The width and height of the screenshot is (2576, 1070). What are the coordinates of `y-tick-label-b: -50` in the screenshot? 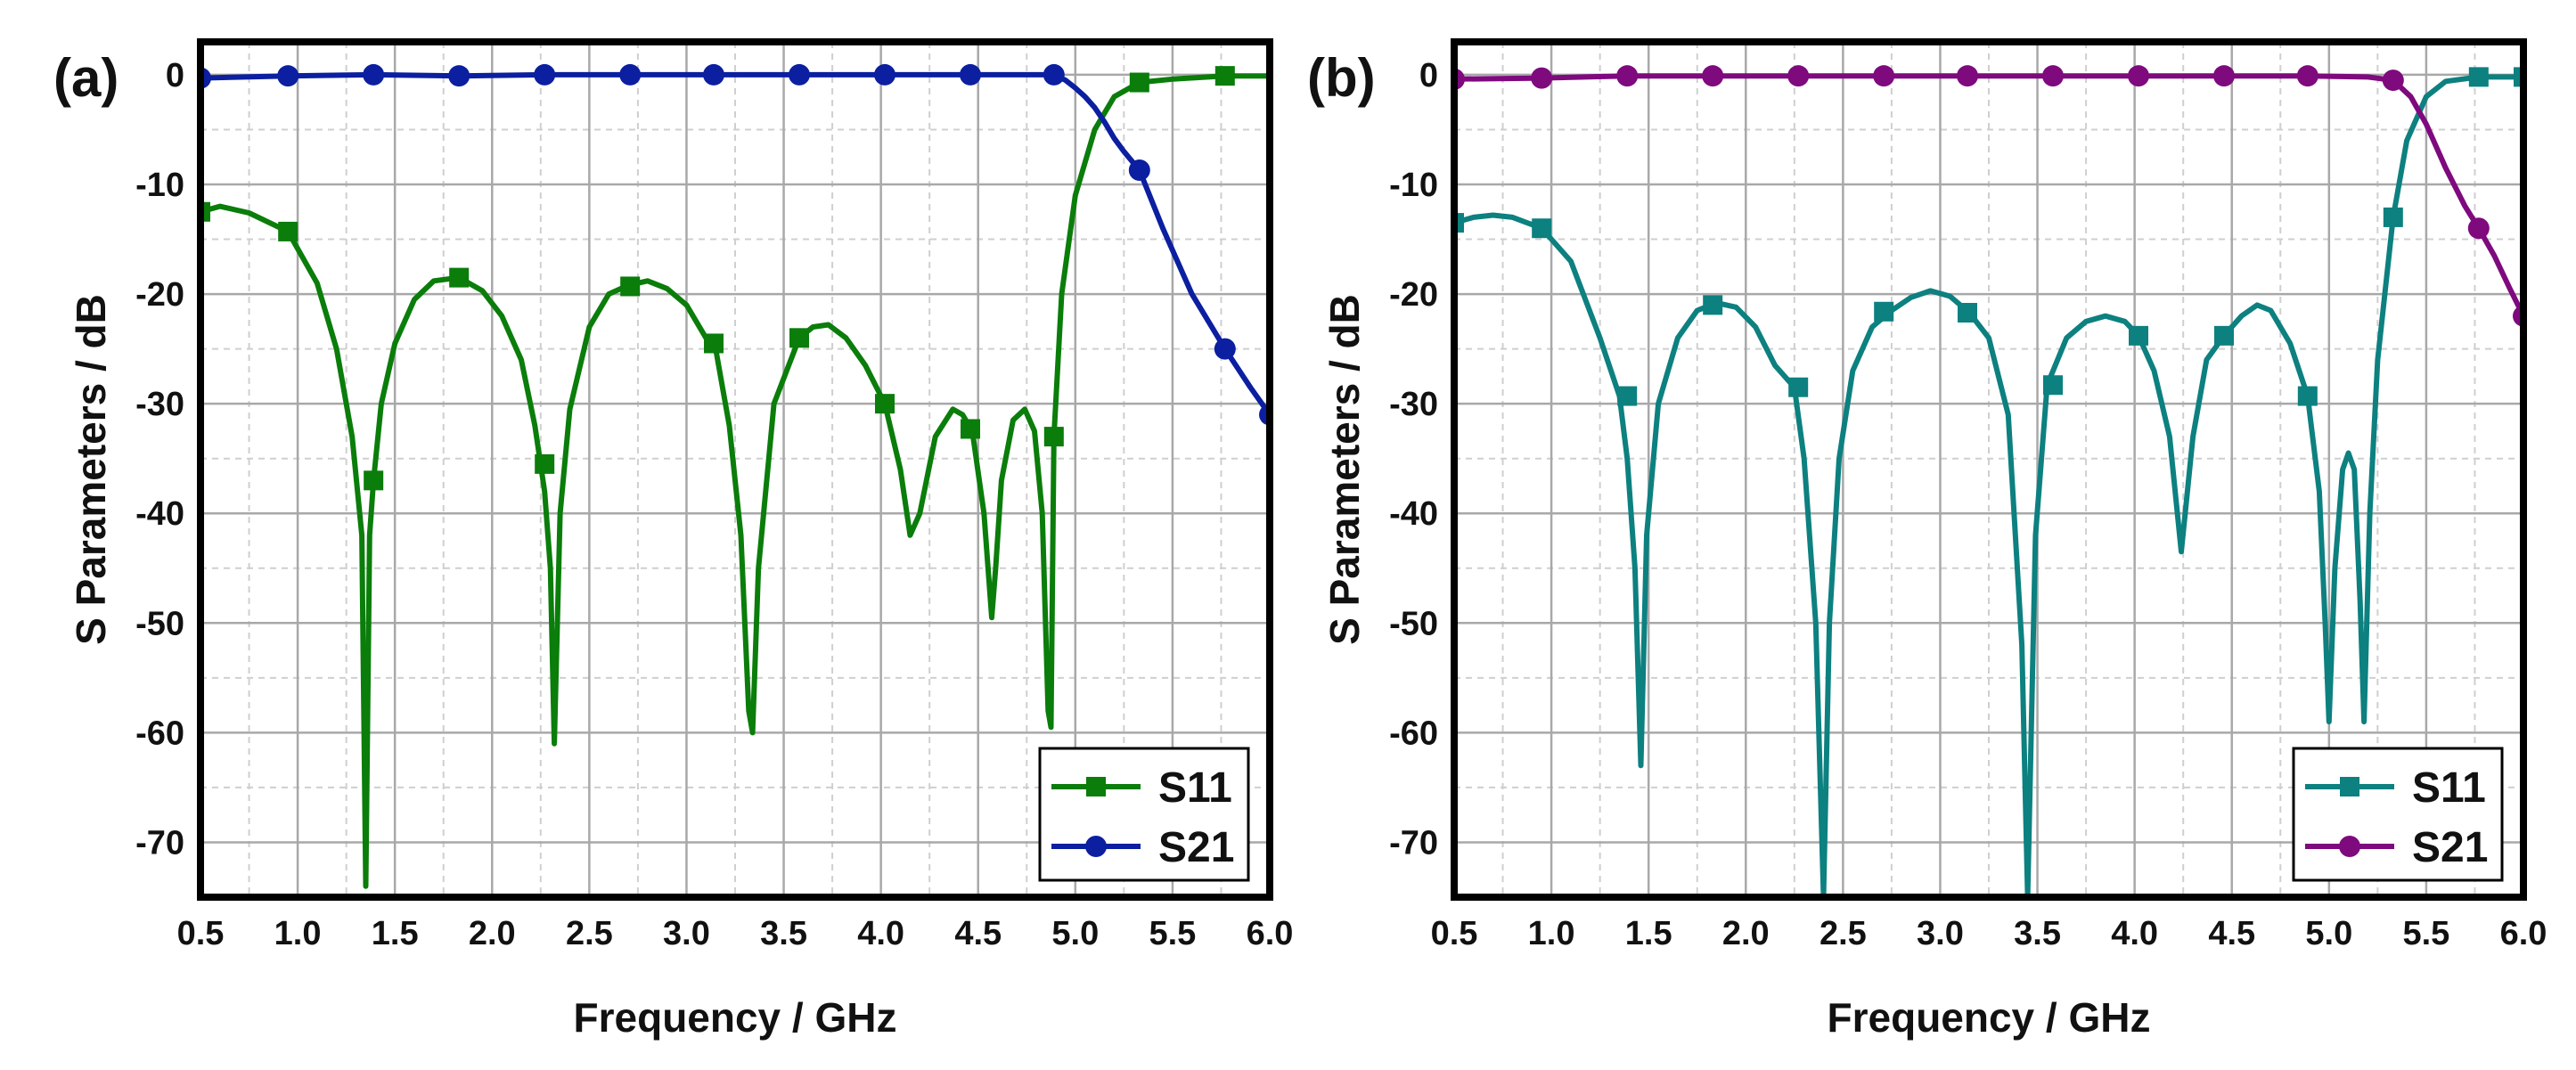 It's located at (1413, 623).